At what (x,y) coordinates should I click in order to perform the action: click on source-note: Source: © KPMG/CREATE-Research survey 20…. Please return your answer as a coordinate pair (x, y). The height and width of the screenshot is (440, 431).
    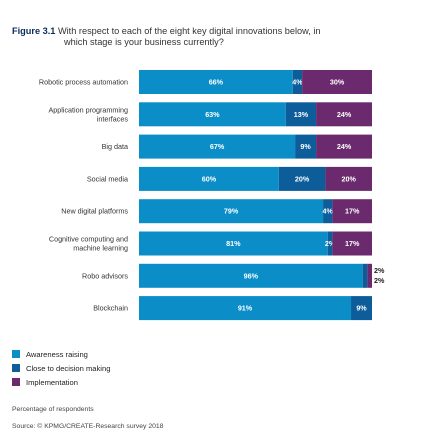
    Looking at the image, I should click on (88, 426).